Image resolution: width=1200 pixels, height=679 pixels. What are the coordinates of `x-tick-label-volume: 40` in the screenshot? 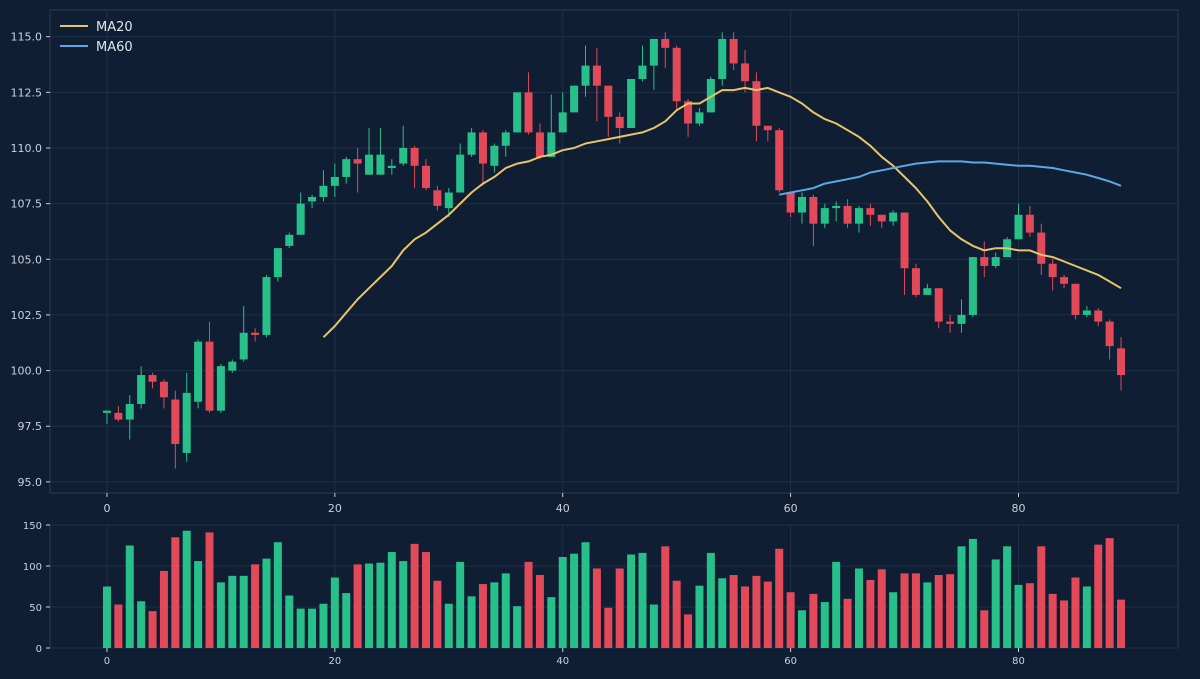 It's located at (562, 661).